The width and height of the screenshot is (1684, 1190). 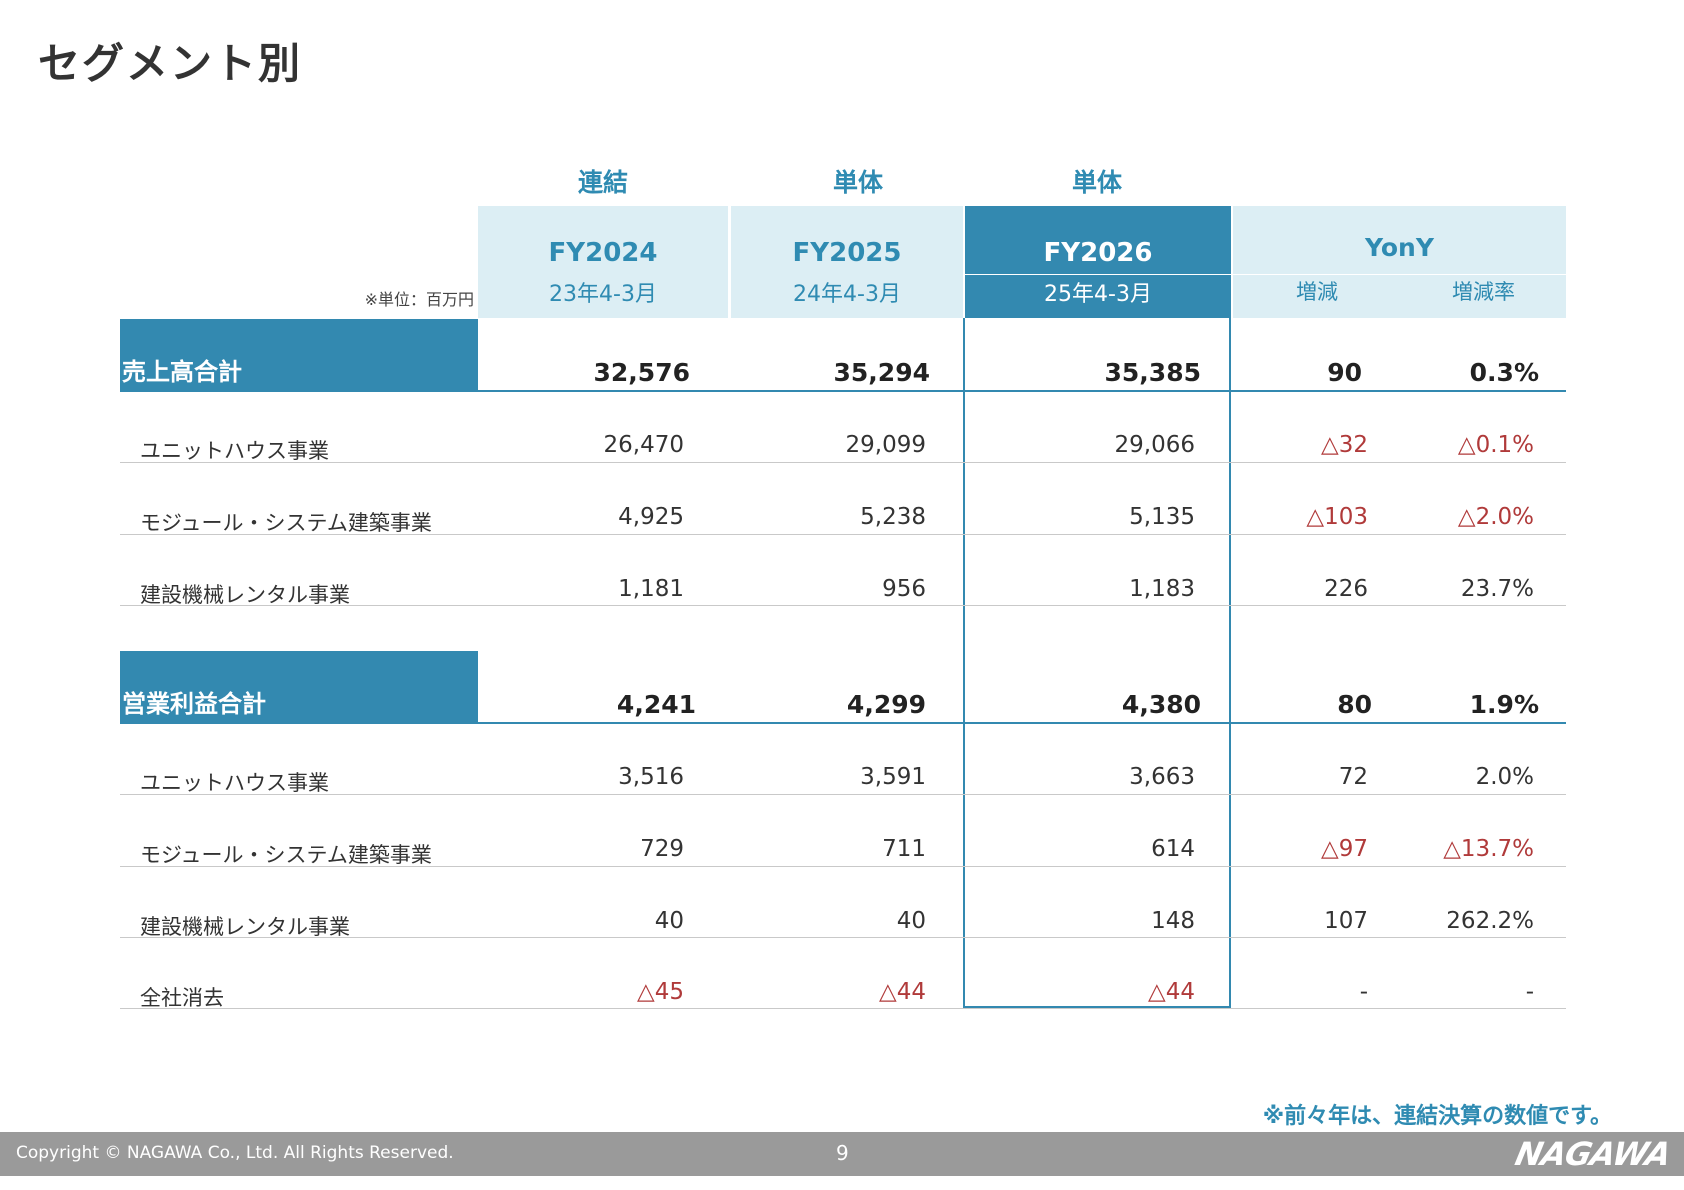 I want to click on page-number: 9, so click(x=842, y=1153).